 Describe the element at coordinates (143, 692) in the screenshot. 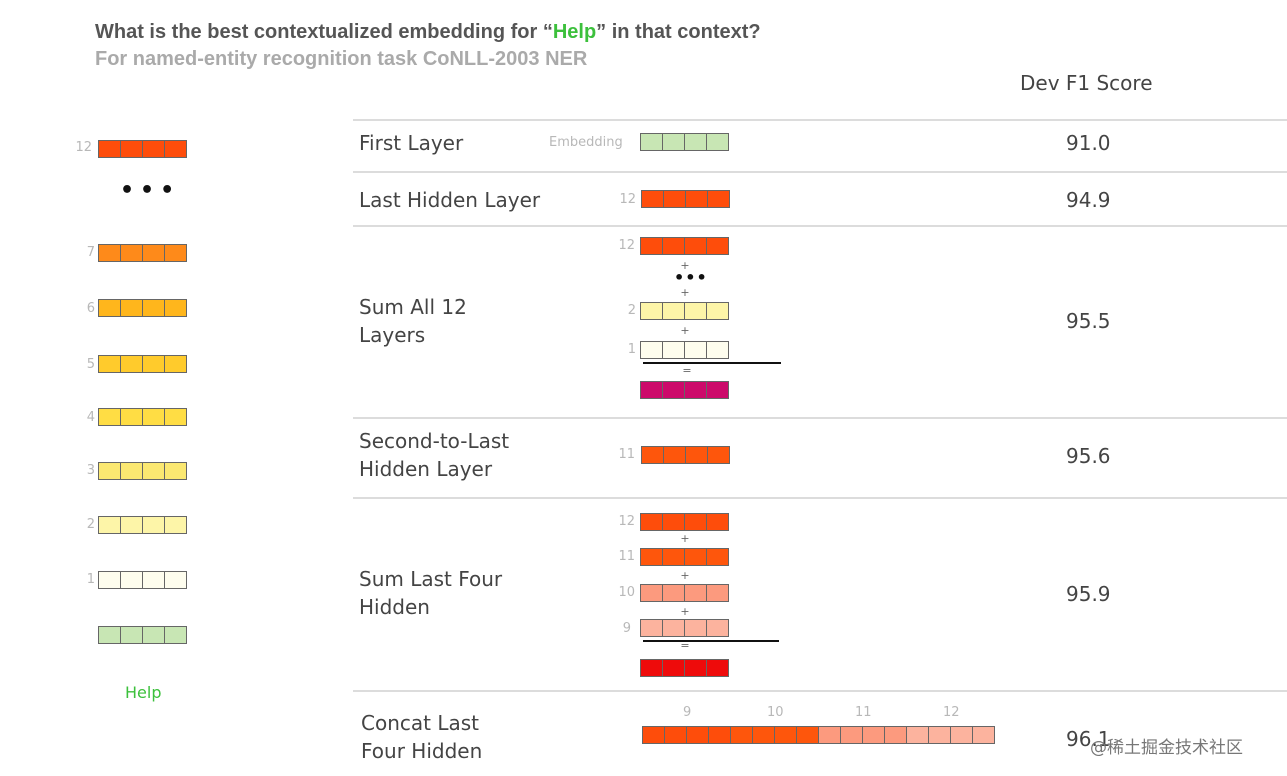

I see `input-word: Help` at that location.